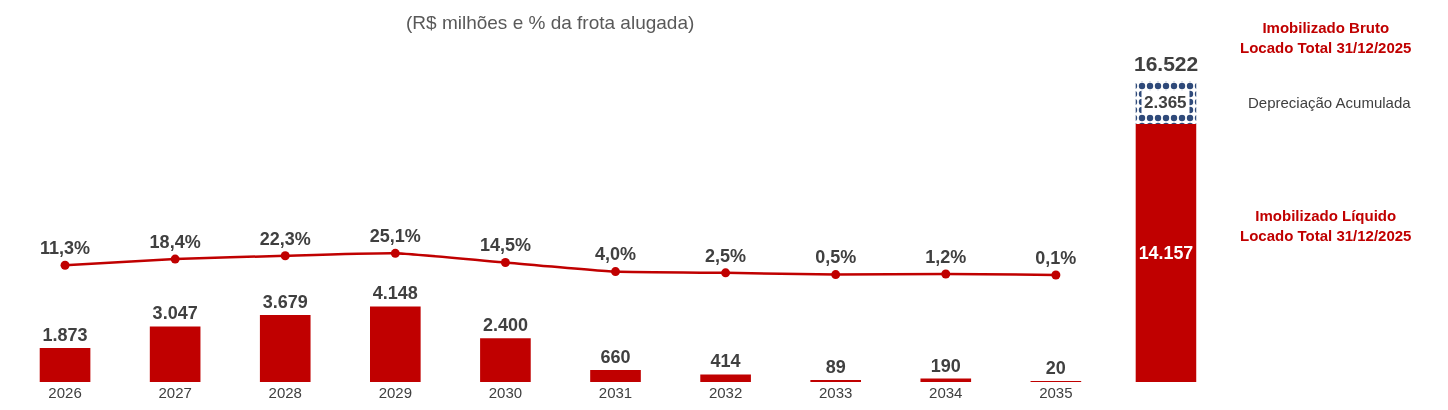 This screenshot has width=1448, height=410. What do you see at coordinates (1166, 63) in the screenshot?
I see `total-label: 16.522` at bounding box center [1166, 63].